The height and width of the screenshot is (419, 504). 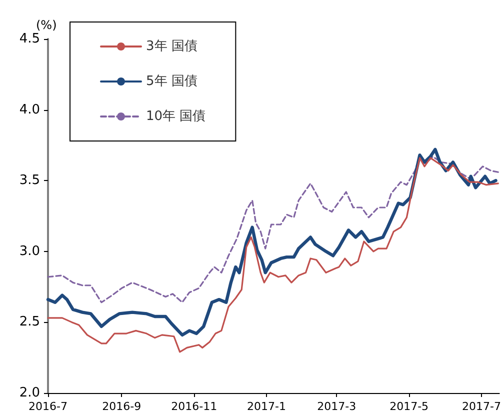 I want to click on legend-label: 5年 国債, so click(x=172, y=81).